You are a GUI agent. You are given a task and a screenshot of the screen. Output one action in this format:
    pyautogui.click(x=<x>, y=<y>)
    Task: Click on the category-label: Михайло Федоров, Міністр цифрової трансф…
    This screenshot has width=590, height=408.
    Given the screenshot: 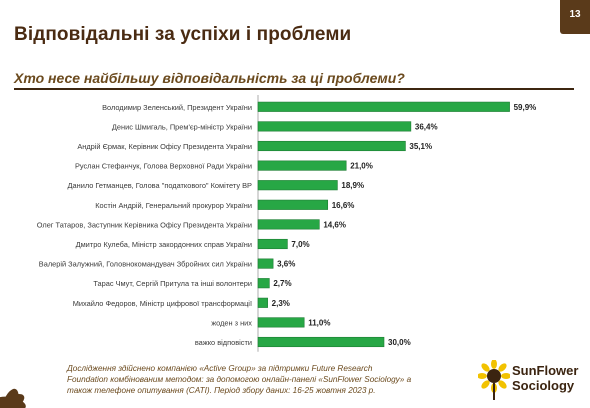 What is the action you would take?
    pyautogui.click(x=162, y=303)
    